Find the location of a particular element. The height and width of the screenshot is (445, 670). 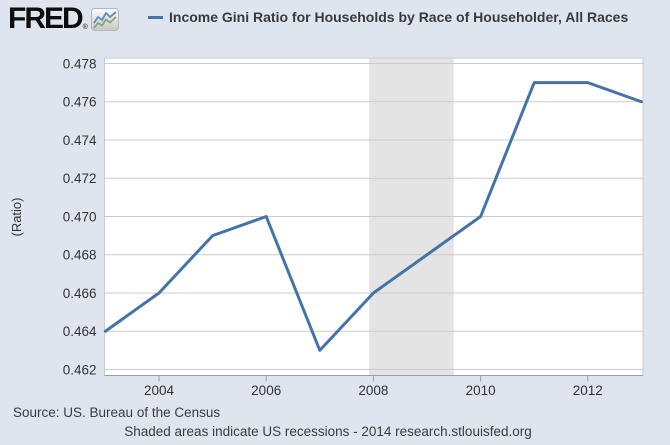

y-axis-tick-label: 0.466 is located at coordinates (80, 293).